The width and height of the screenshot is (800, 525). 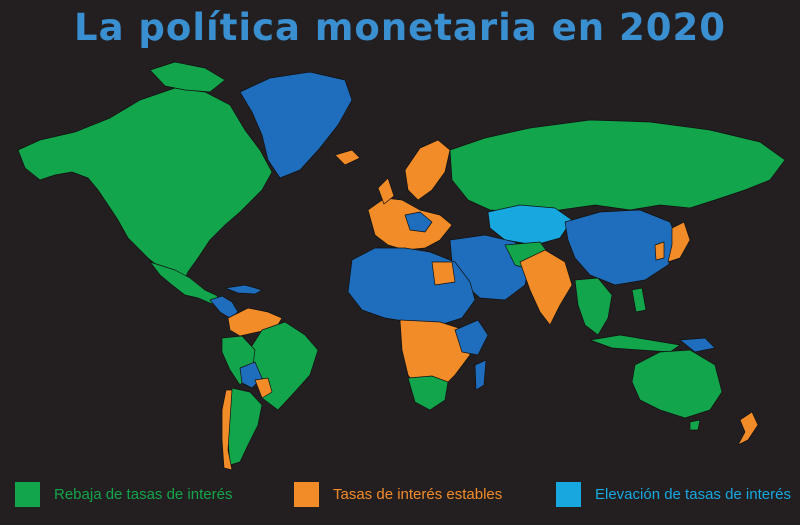 I want to click on legend-item-rate-cut: Rebaja de tasas de interés, so click(x=123, y=494).